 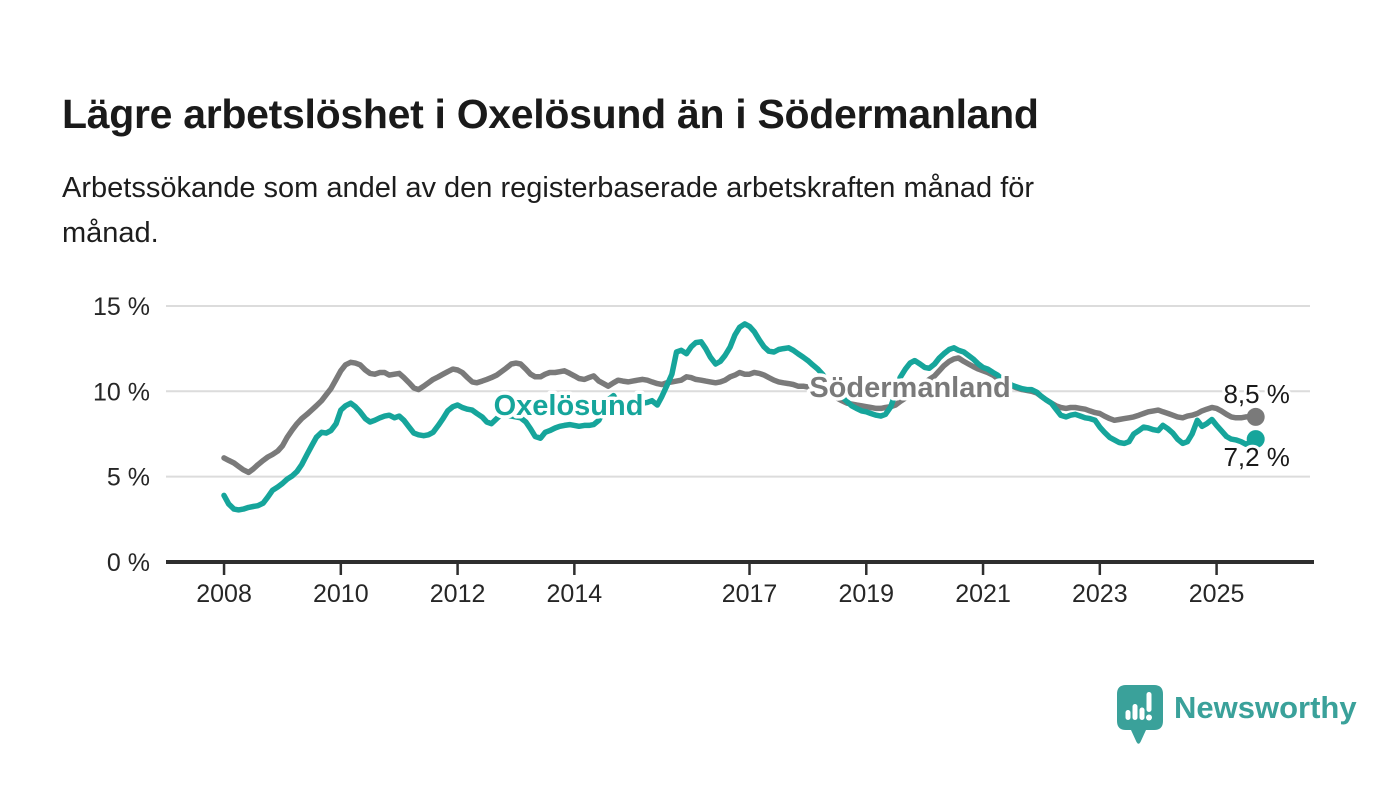 I want to click on series-label-södermanland: Södermanland, so click(x=909, y=388).